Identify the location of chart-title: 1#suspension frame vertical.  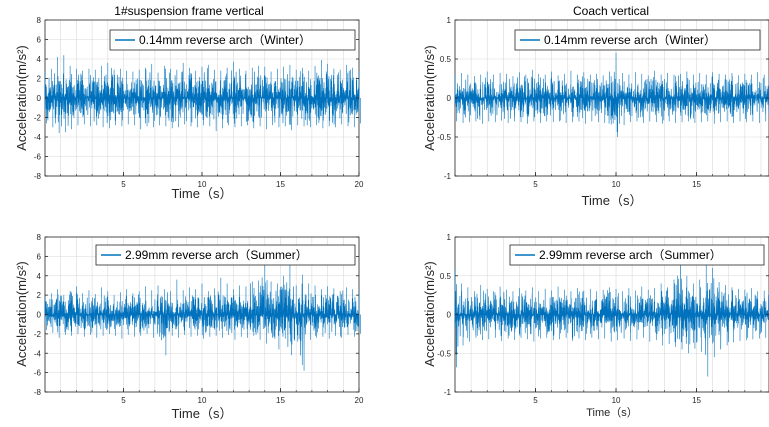
(188, 11).